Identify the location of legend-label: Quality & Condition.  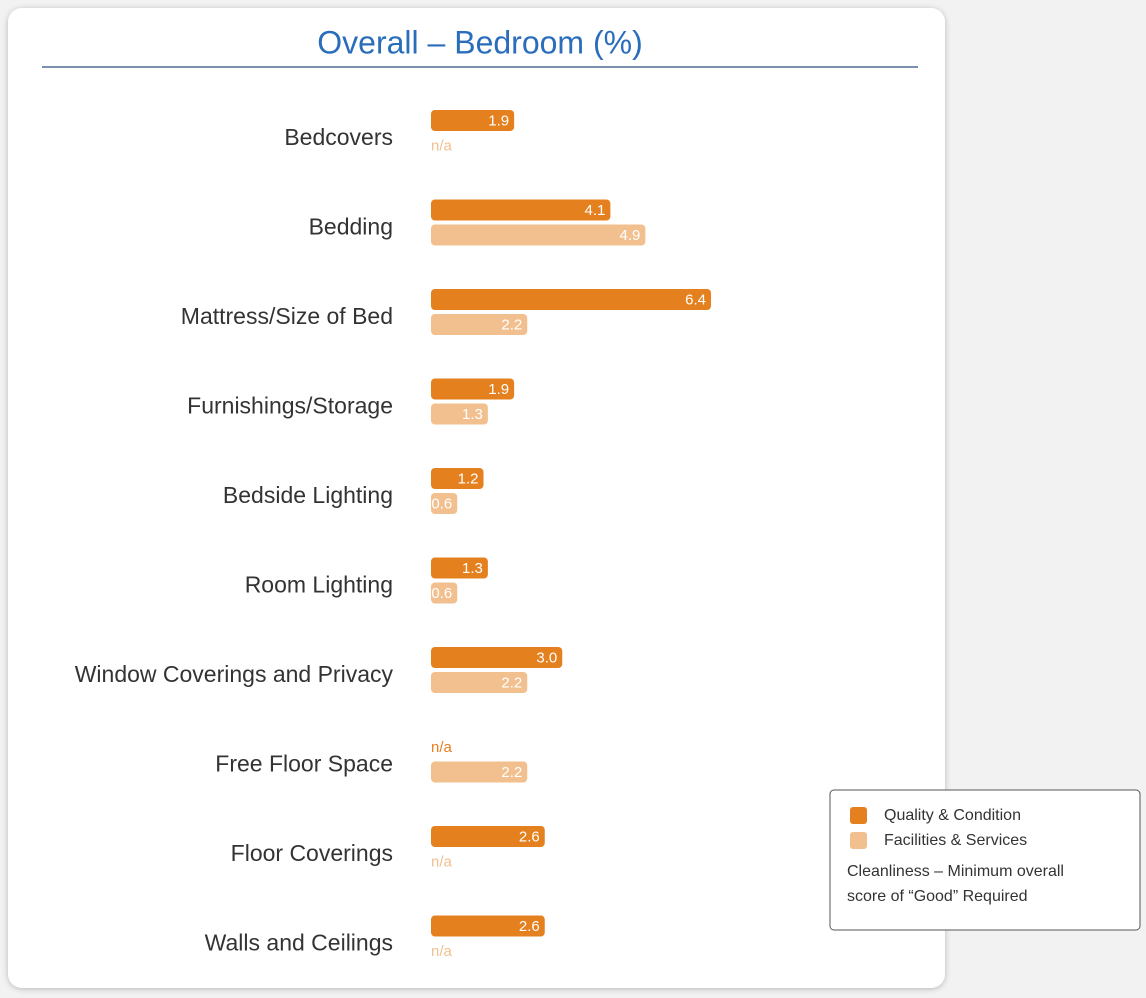
(952, 815).